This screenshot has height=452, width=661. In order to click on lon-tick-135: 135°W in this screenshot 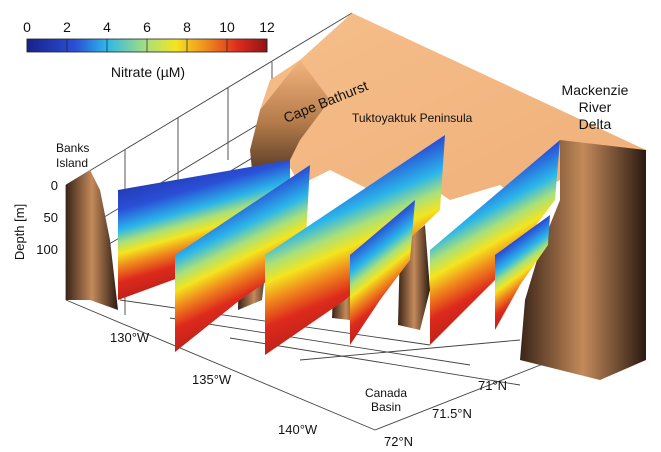, I will do `click(212, 379)`.